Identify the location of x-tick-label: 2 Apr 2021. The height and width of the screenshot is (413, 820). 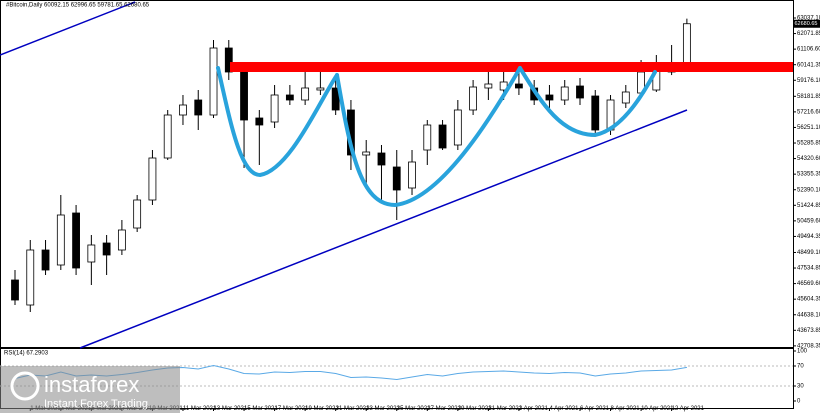
(534, 409).